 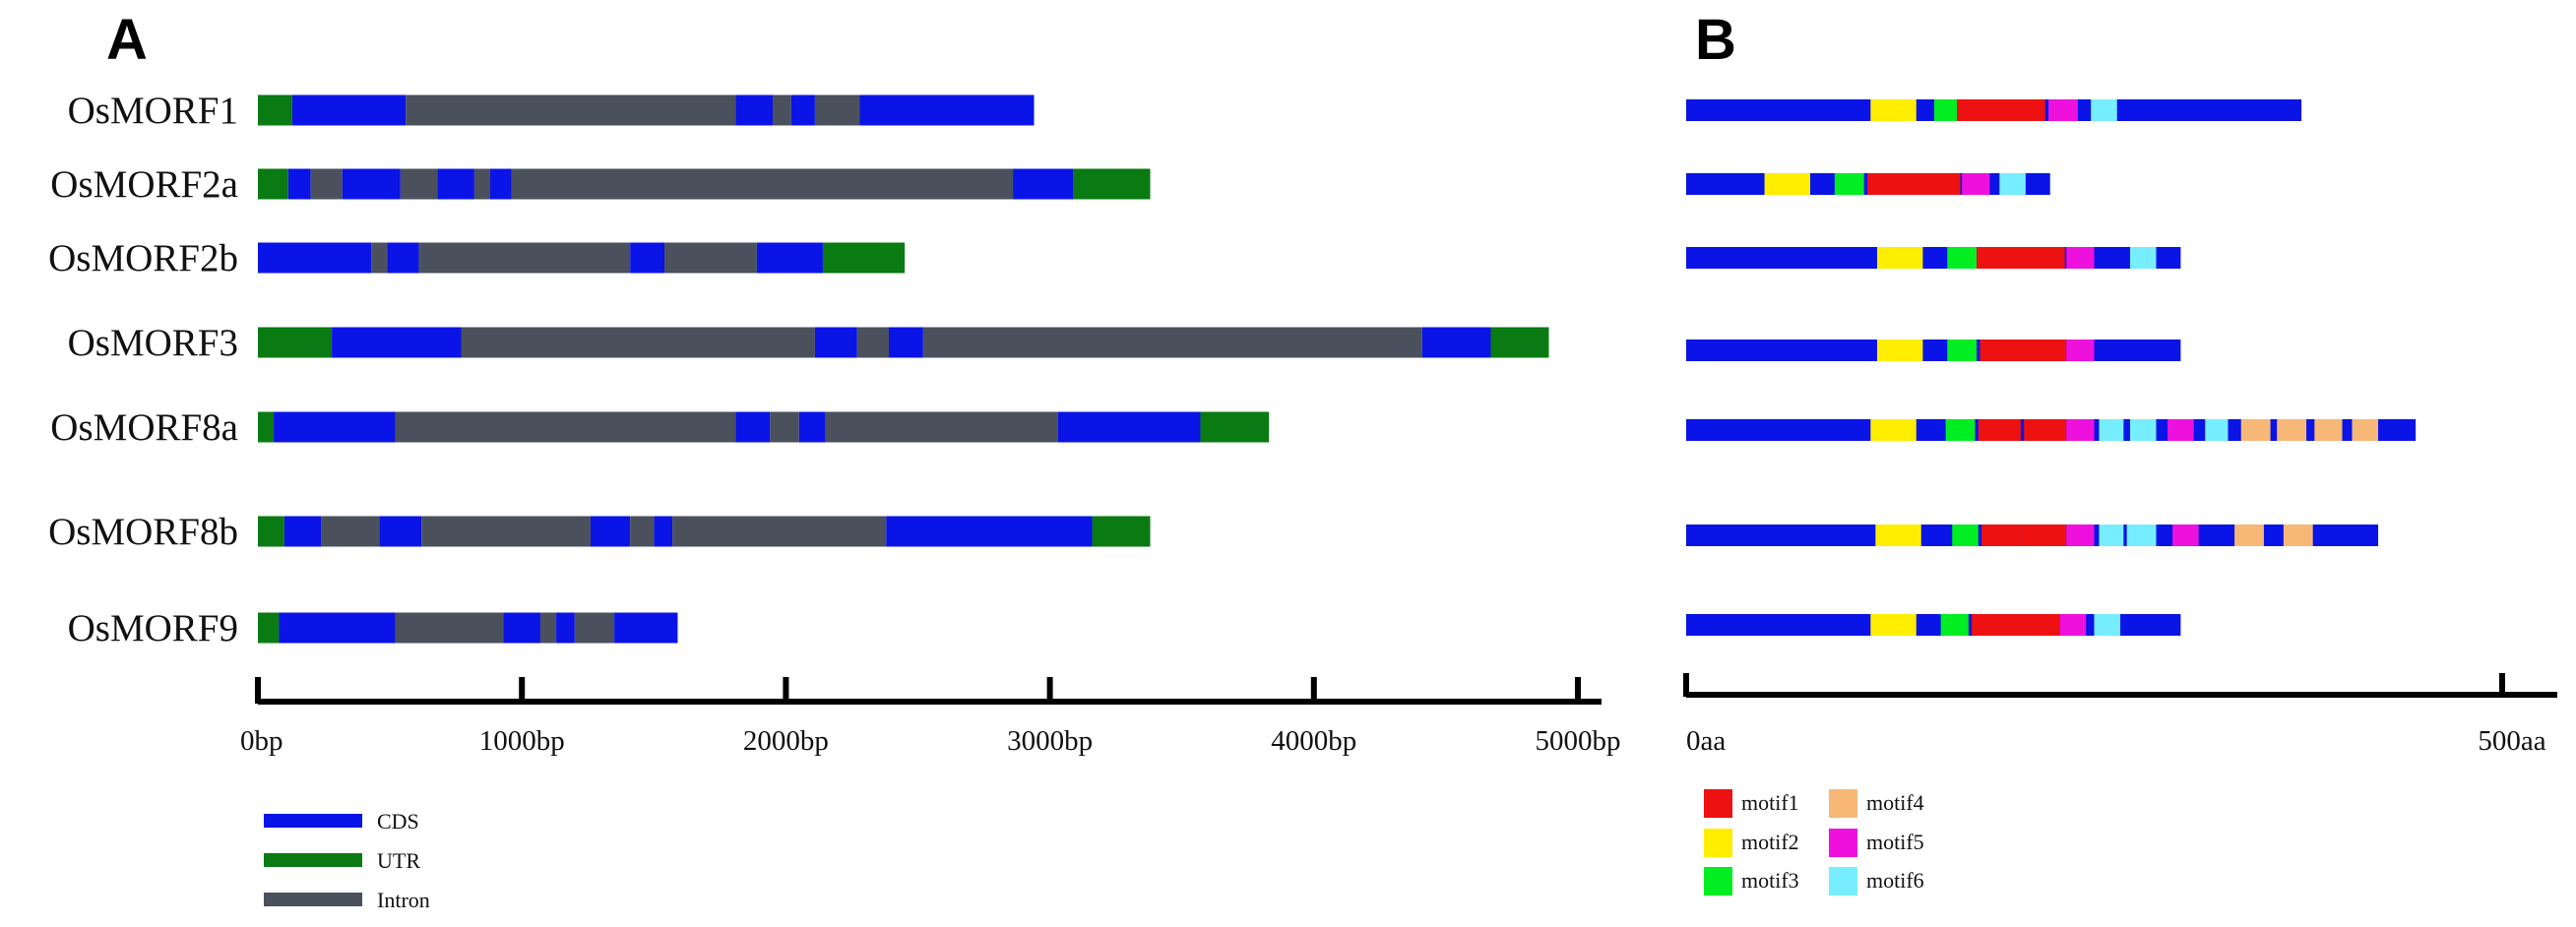 I want to click on bp-tick-label: 3000bp, so click(x=1050, y=741).